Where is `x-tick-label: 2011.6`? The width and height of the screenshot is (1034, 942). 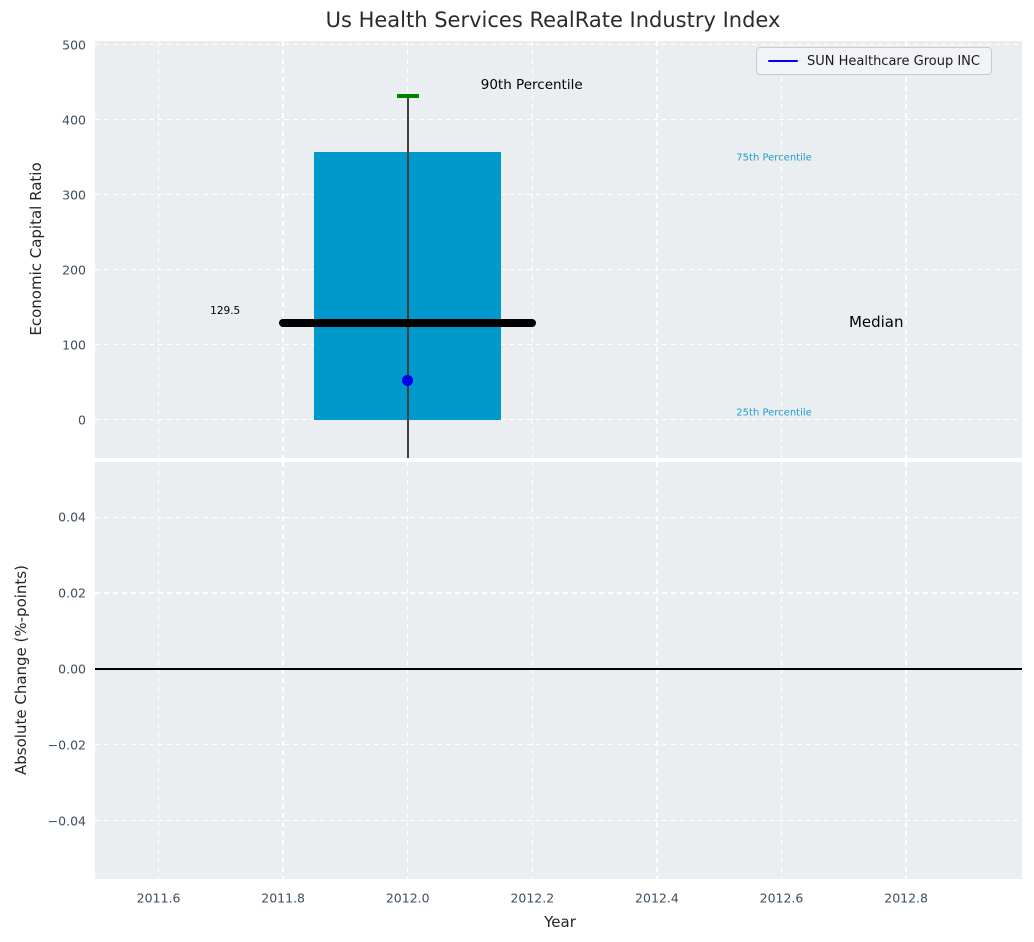 x-tick-label: 2011.6 is located at coordinates (158, 898).